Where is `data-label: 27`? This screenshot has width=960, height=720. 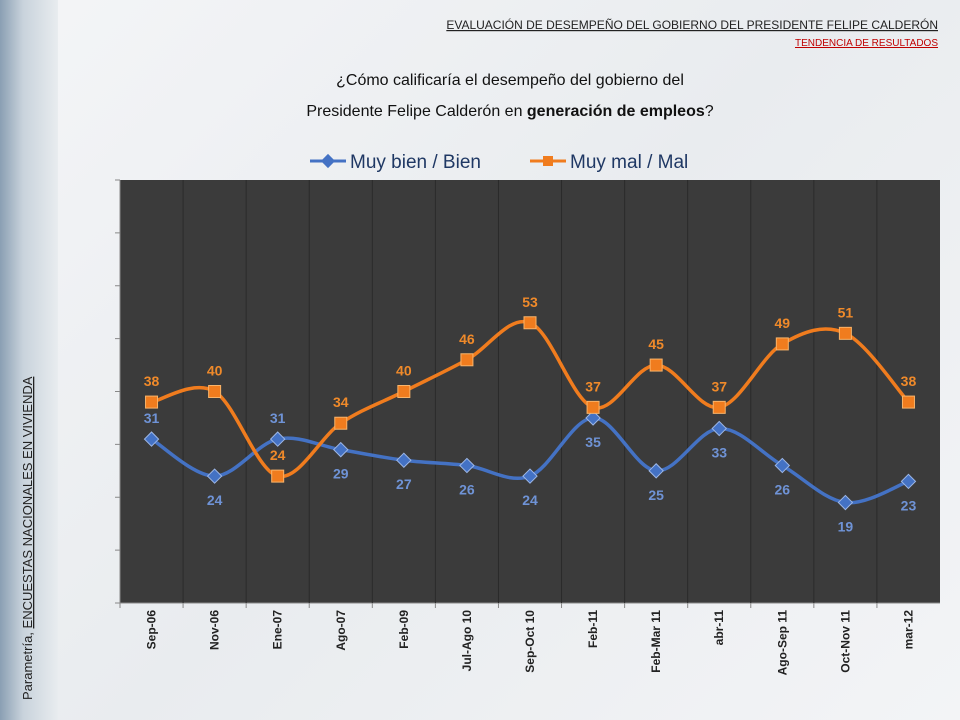
data-label: 27 is located at coordinates (404, 484).